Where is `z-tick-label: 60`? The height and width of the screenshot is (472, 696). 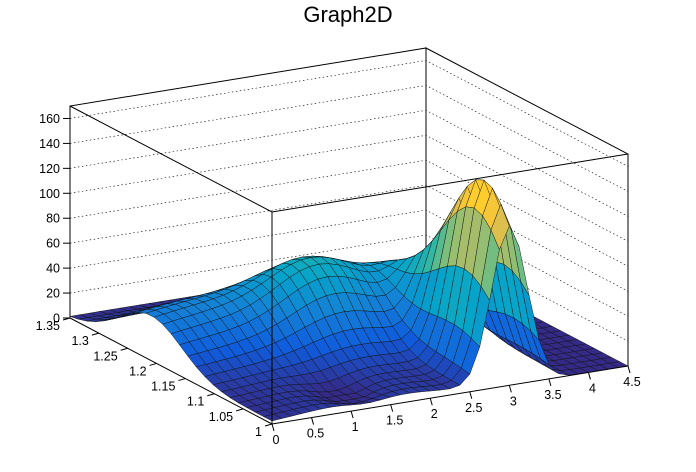
z-tick-label: 60 is located at coordinates (53, 244).